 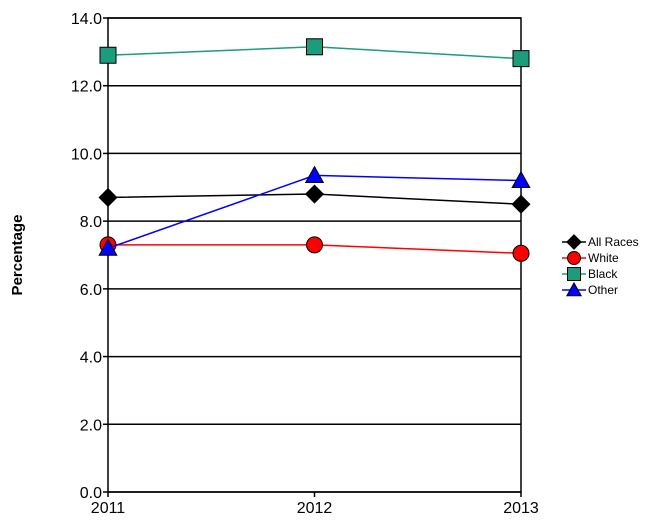 I want to click on legend-label: Other, so click(x=603, y=290).